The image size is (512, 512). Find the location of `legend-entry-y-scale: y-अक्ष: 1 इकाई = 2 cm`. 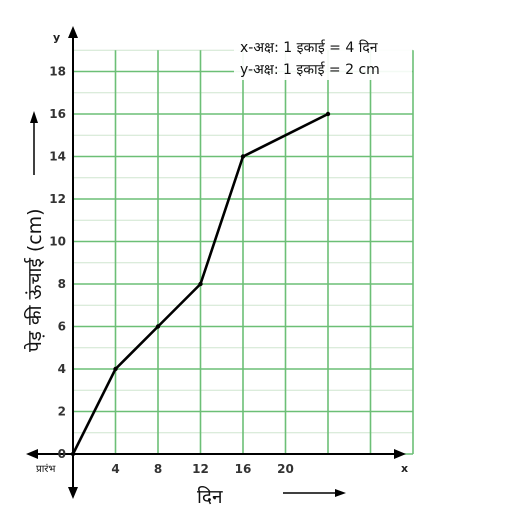

legend-entry-y-scale: y-अक्ष: 1 इकाई = 2 cm is located at coordinates (310, 69).